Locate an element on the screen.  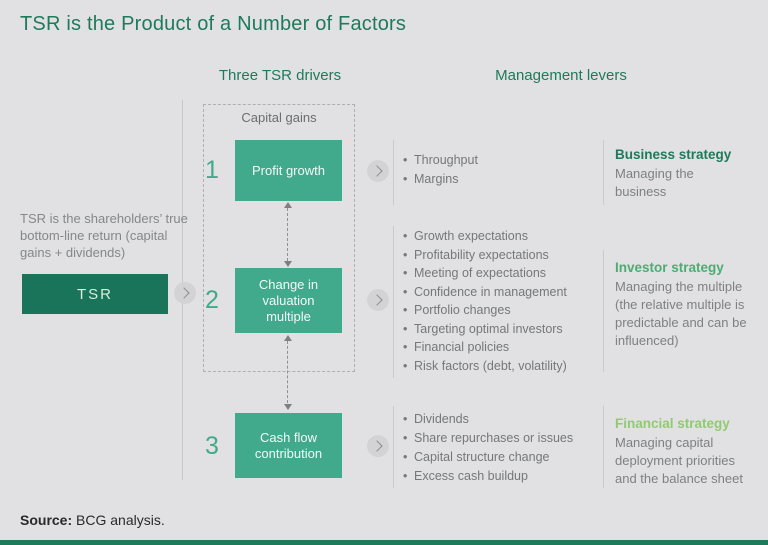
driver-1-box-label: Profit growth is located at coordinates (288, 170).